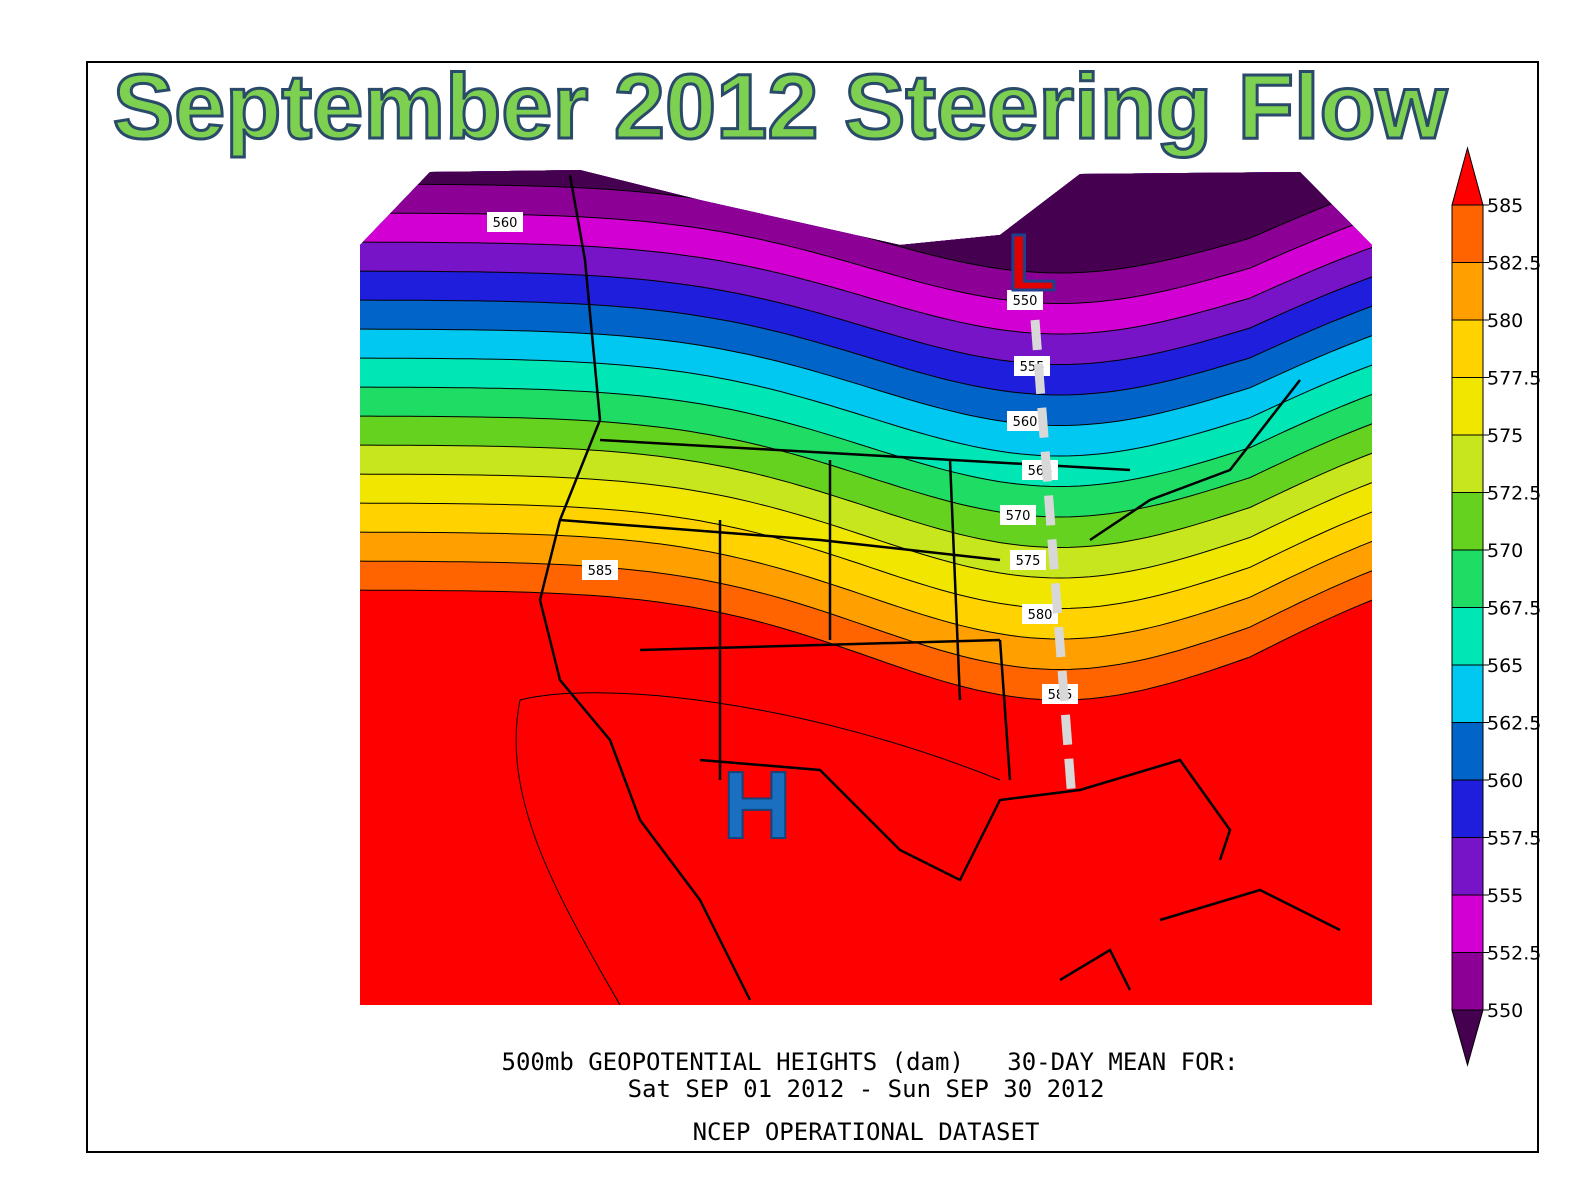 The width and height of the screenshot is (1576, 1183). I want to click on colorbar-label: 577.5, so click(1514, 379).